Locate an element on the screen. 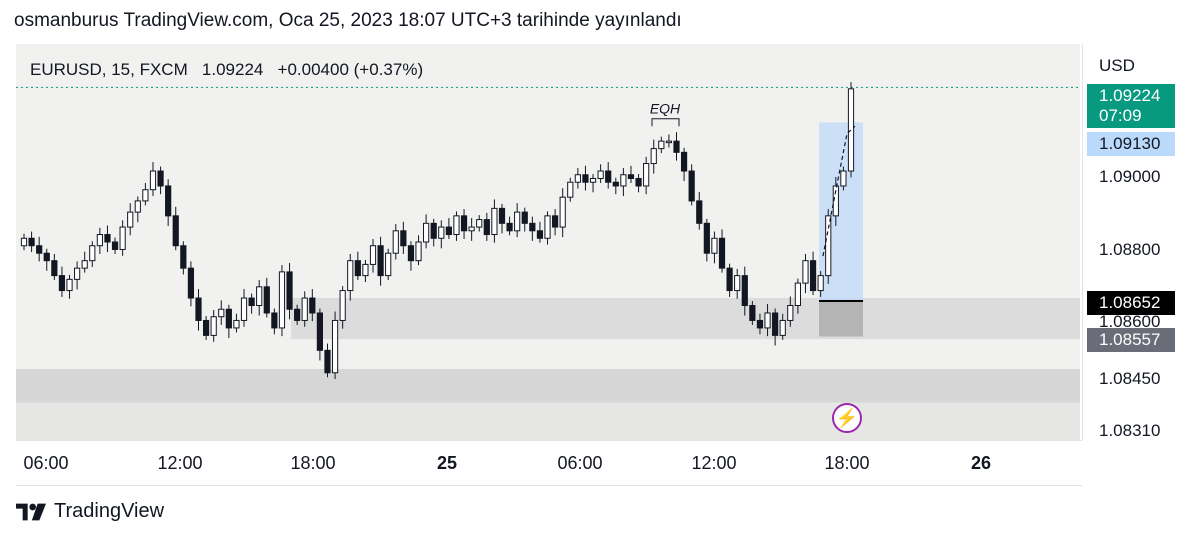  price-tick: 1.08450 is located at coordinates (1130, 378).